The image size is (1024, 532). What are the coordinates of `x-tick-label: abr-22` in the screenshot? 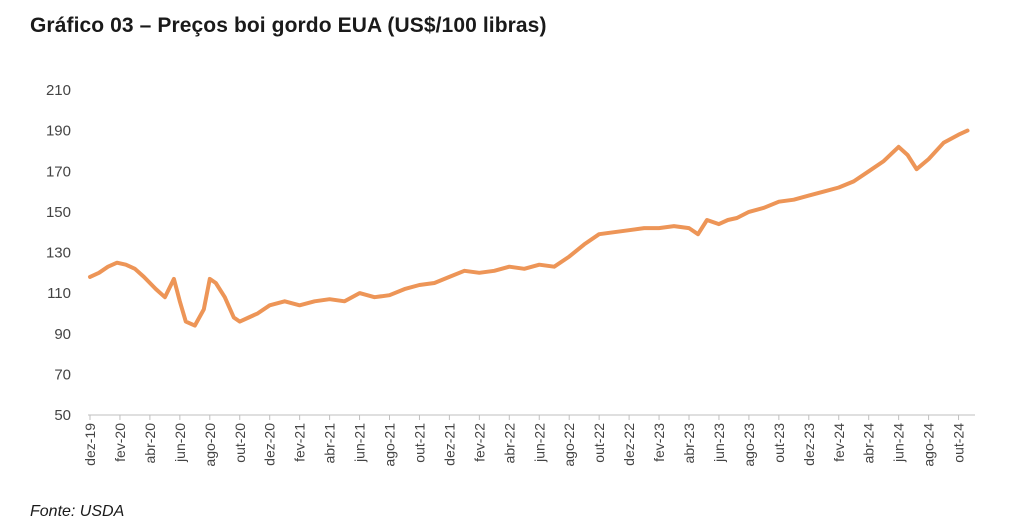 It's located at (509, 443).